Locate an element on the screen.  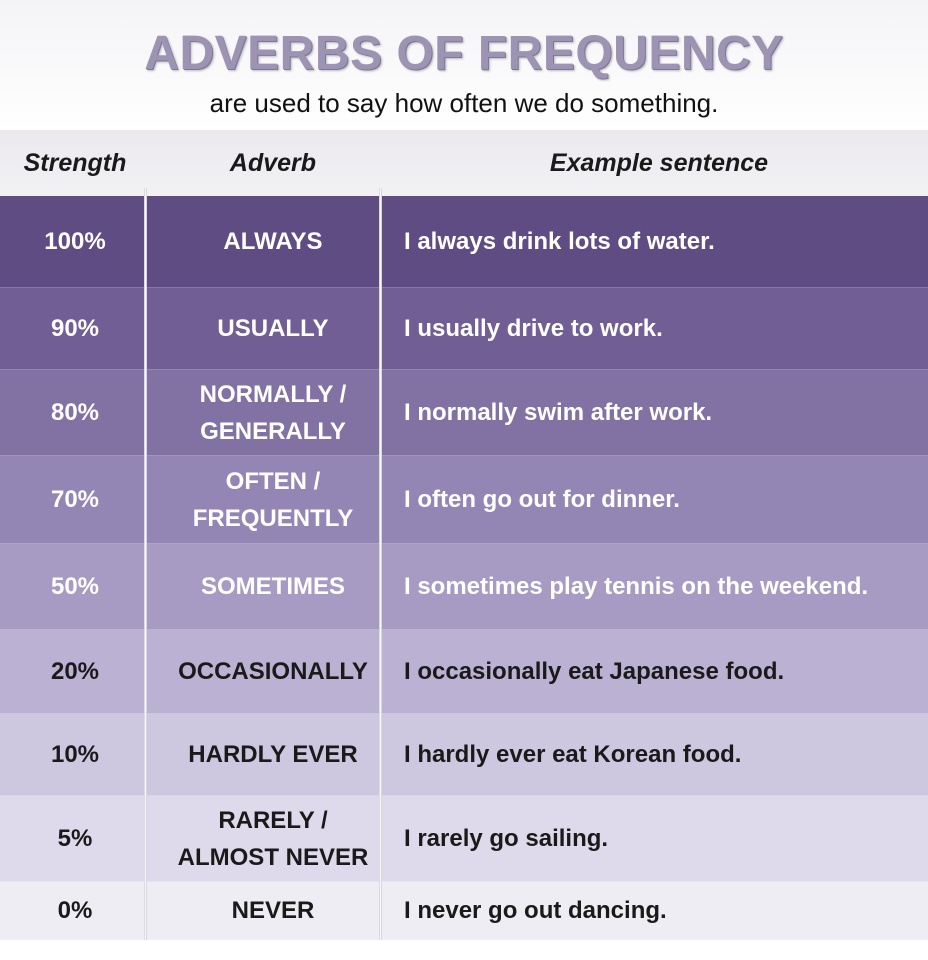
strength-cell: 0% is located at coordinates (75, 910).